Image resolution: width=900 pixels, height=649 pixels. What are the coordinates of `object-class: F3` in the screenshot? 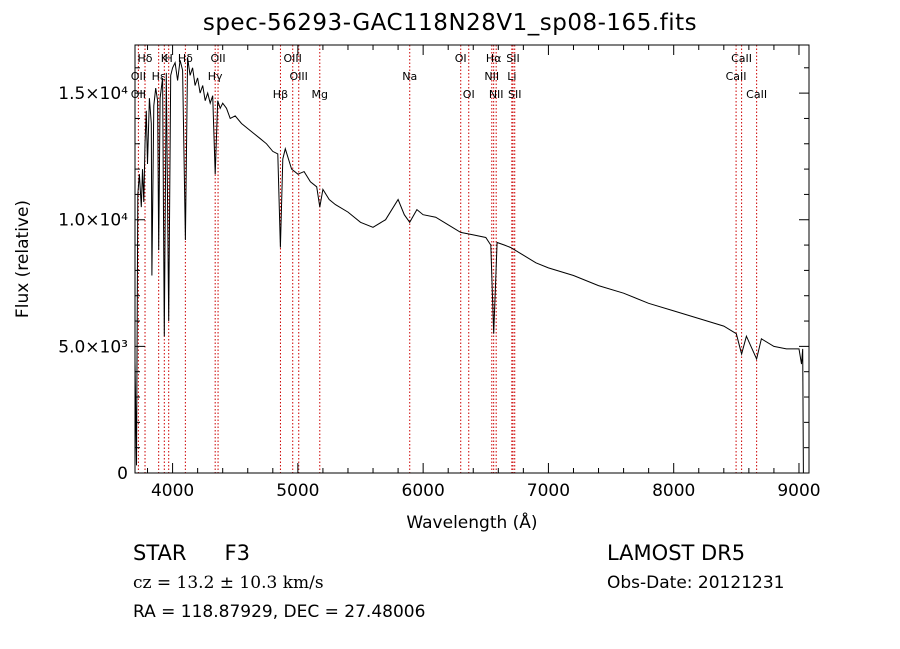 It's located at (237, 553).